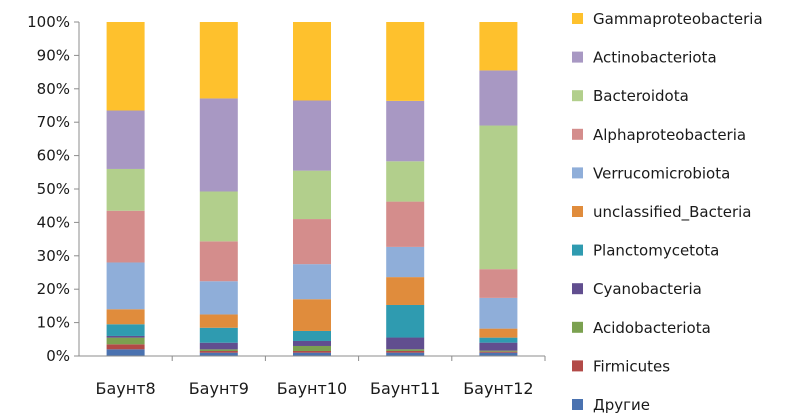 This screenshot has height=419, width=802. Describe the element at coordinates (312, 388) in the screenshot. I see `x-category-label: Баунт10` at that location.